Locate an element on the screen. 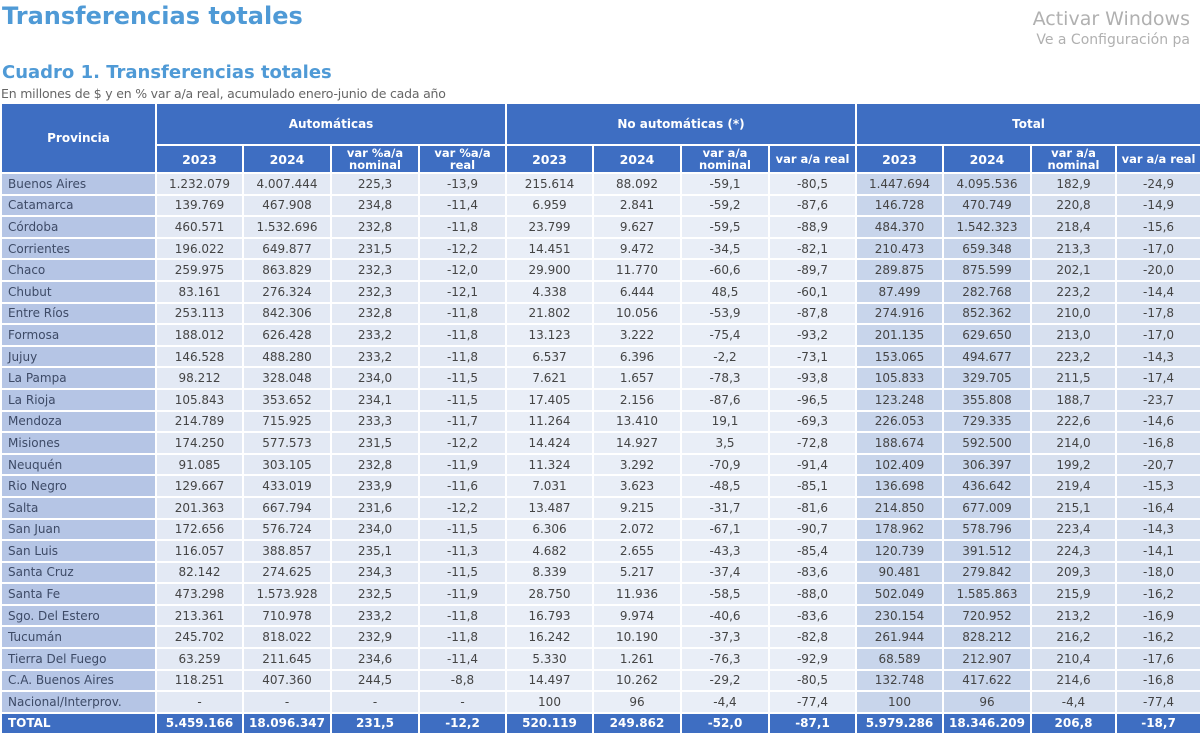  total-cell: 5.459.166 is located at coordinates (199, 723).